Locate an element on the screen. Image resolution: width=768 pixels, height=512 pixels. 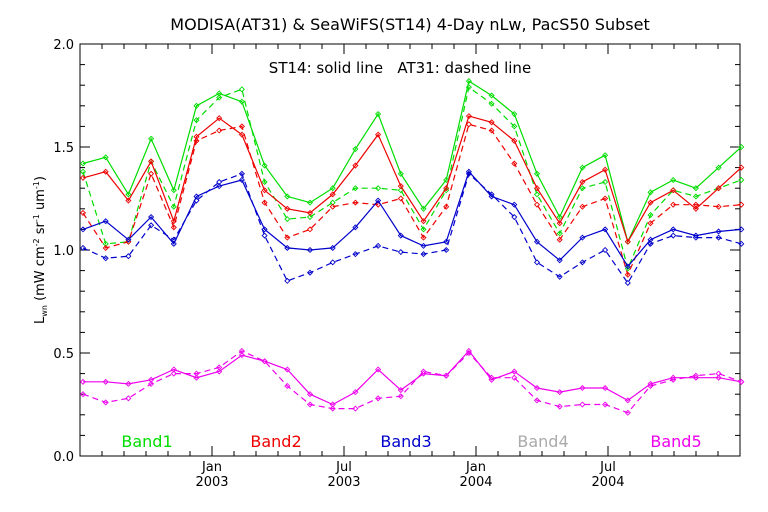
y-tick-label: 0.5 is located at coordinates (63, 354).